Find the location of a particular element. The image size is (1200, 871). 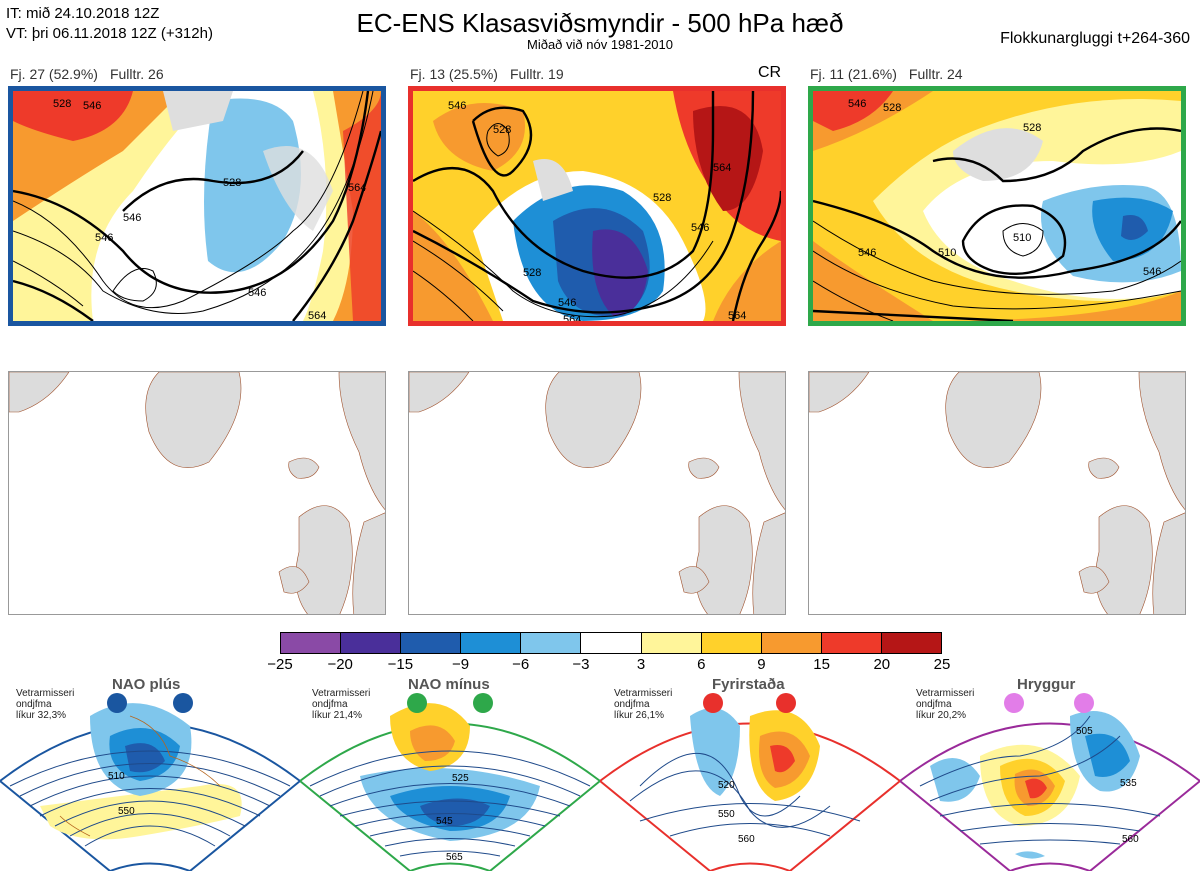

colorbar-tick-label: −3 is located at coordinates (581, 664).